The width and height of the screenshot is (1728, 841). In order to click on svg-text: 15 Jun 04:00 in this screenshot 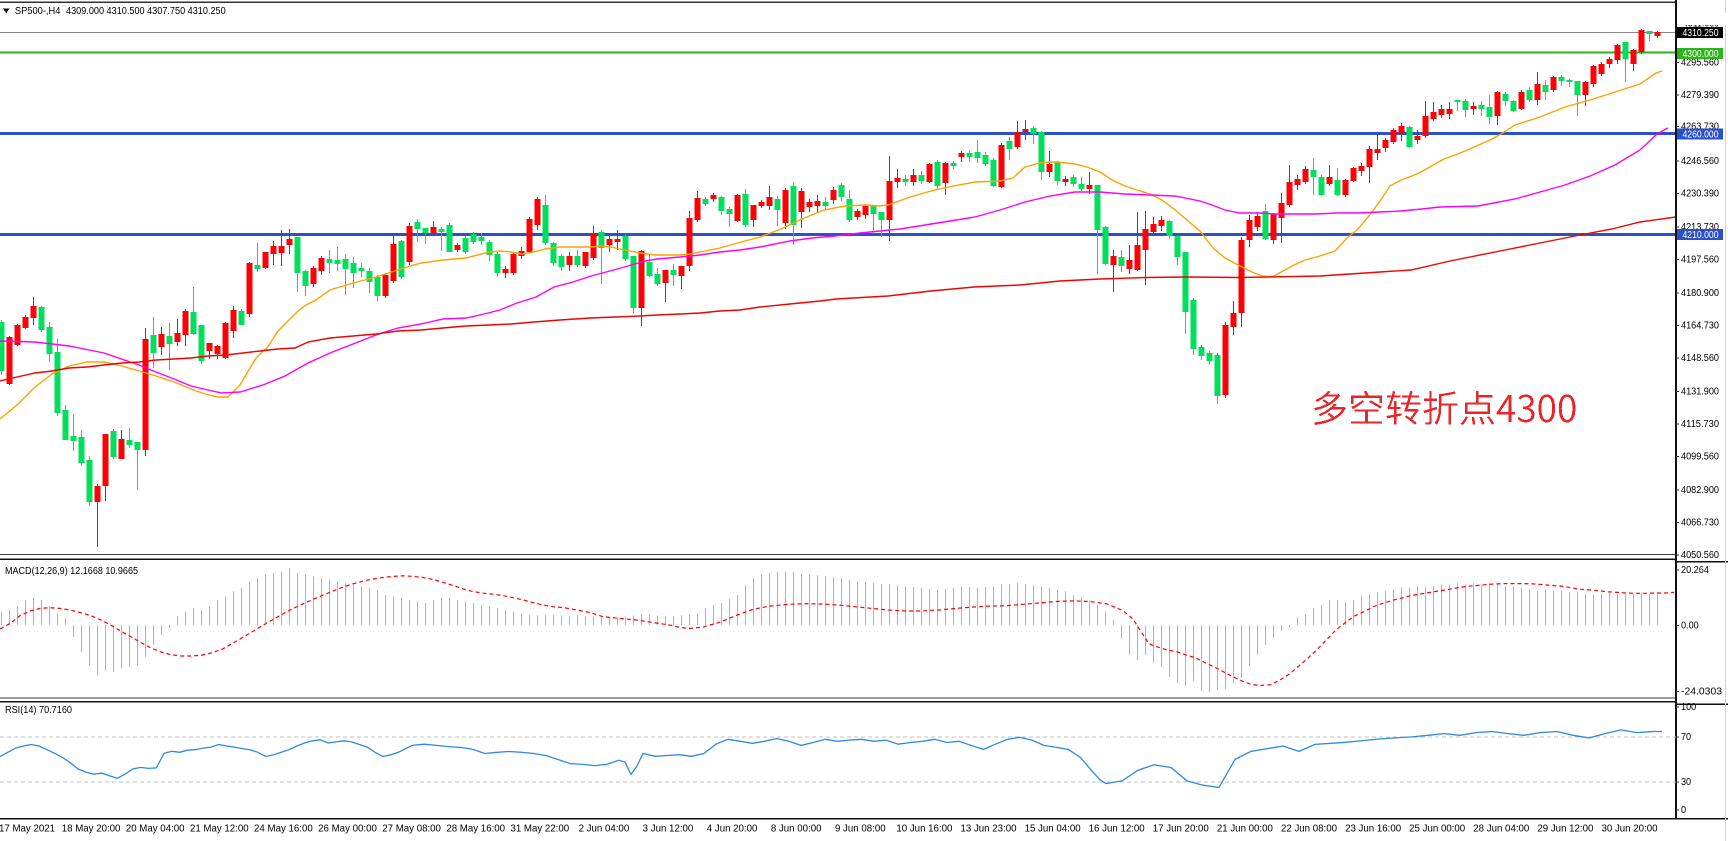, I will do `click(1053, 829)`.